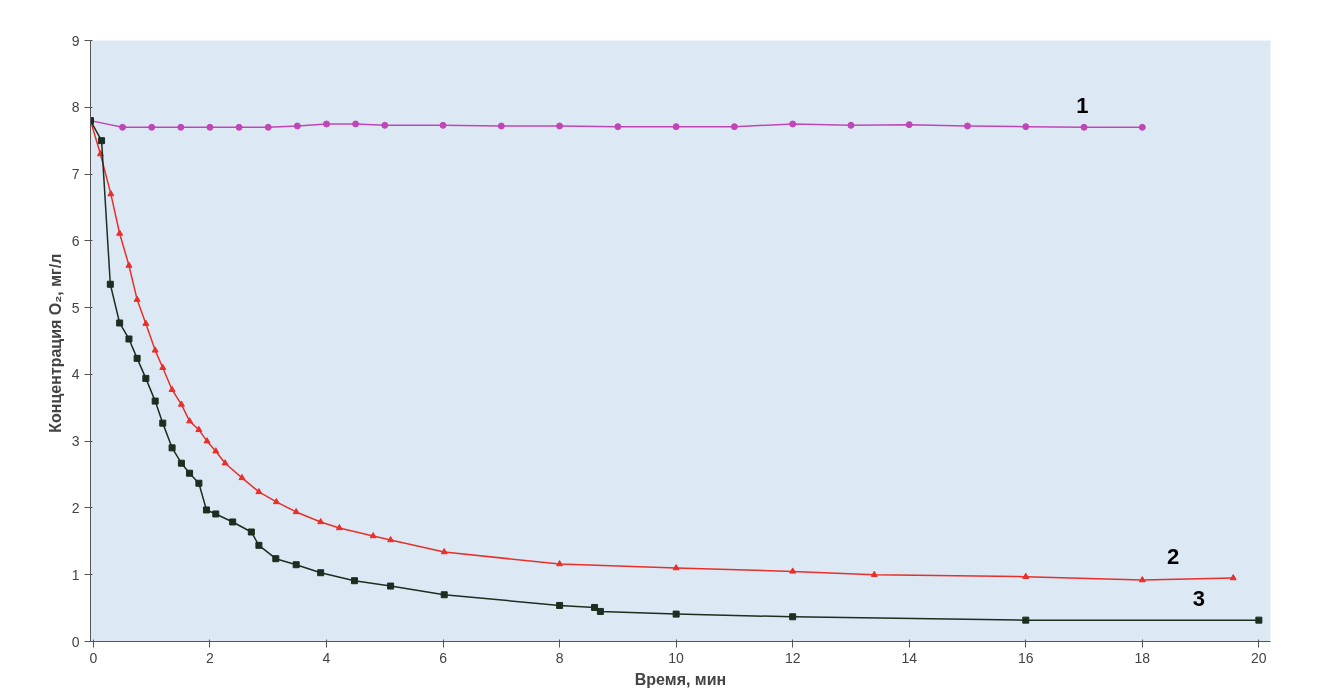  Describe the element at coordinates (1198, 599) in the screenshot. I see `series-label: 3` at that location.